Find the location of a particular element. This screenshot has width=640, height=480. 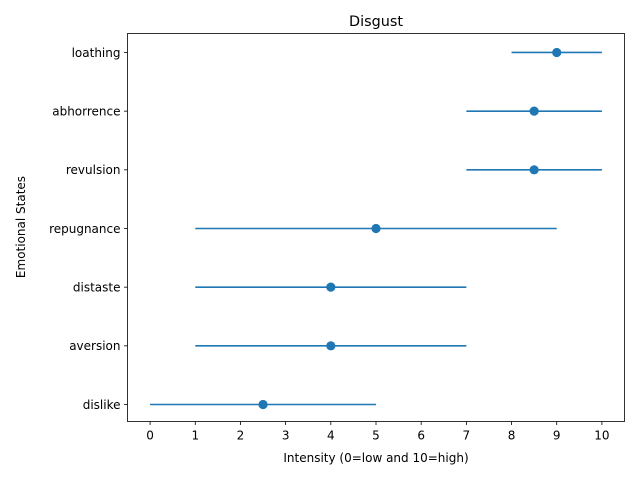

x-tick-label: 8 is located at coordinates (512, 436).